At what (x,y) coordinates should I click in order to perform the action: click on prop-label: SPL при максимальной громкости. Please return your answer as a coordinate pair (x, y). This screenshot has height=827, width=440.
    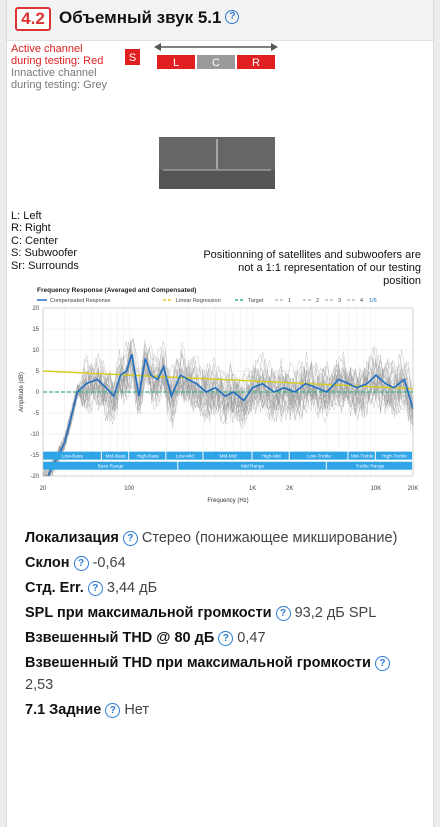
    Looking at the image, I should click on (148, 613).